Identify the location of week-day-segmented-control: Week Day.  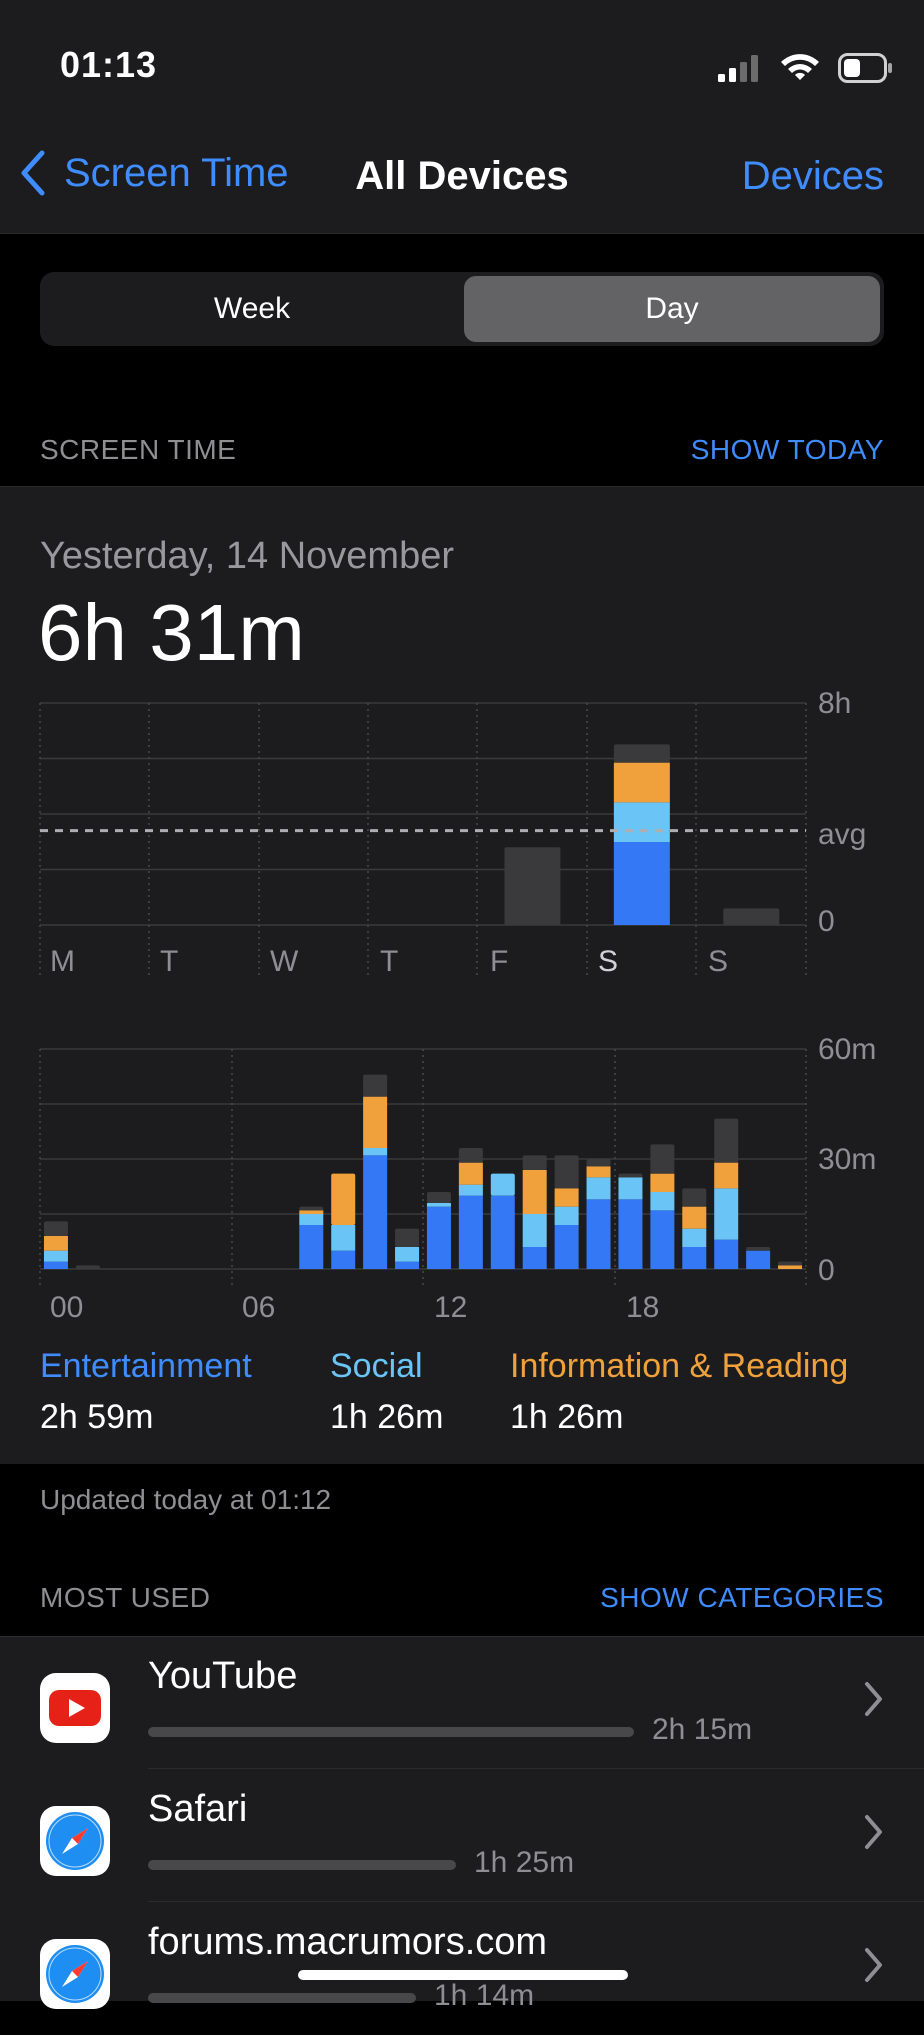
(462, 309).